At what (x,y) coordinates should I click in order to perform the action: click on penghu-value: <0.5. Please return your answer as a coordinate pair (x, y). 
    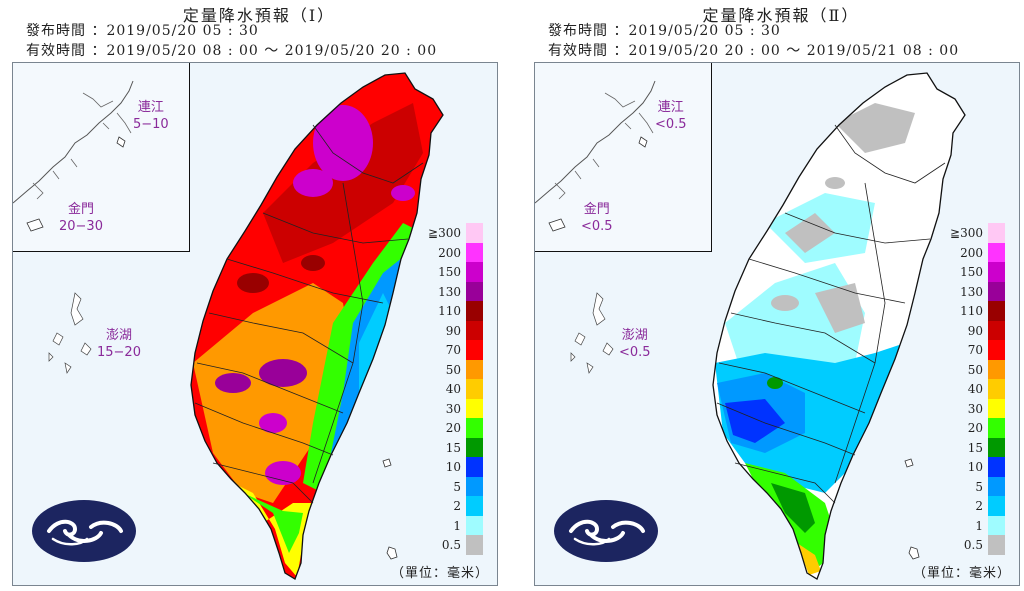
    Looking at the image, I should click on (635, 352).